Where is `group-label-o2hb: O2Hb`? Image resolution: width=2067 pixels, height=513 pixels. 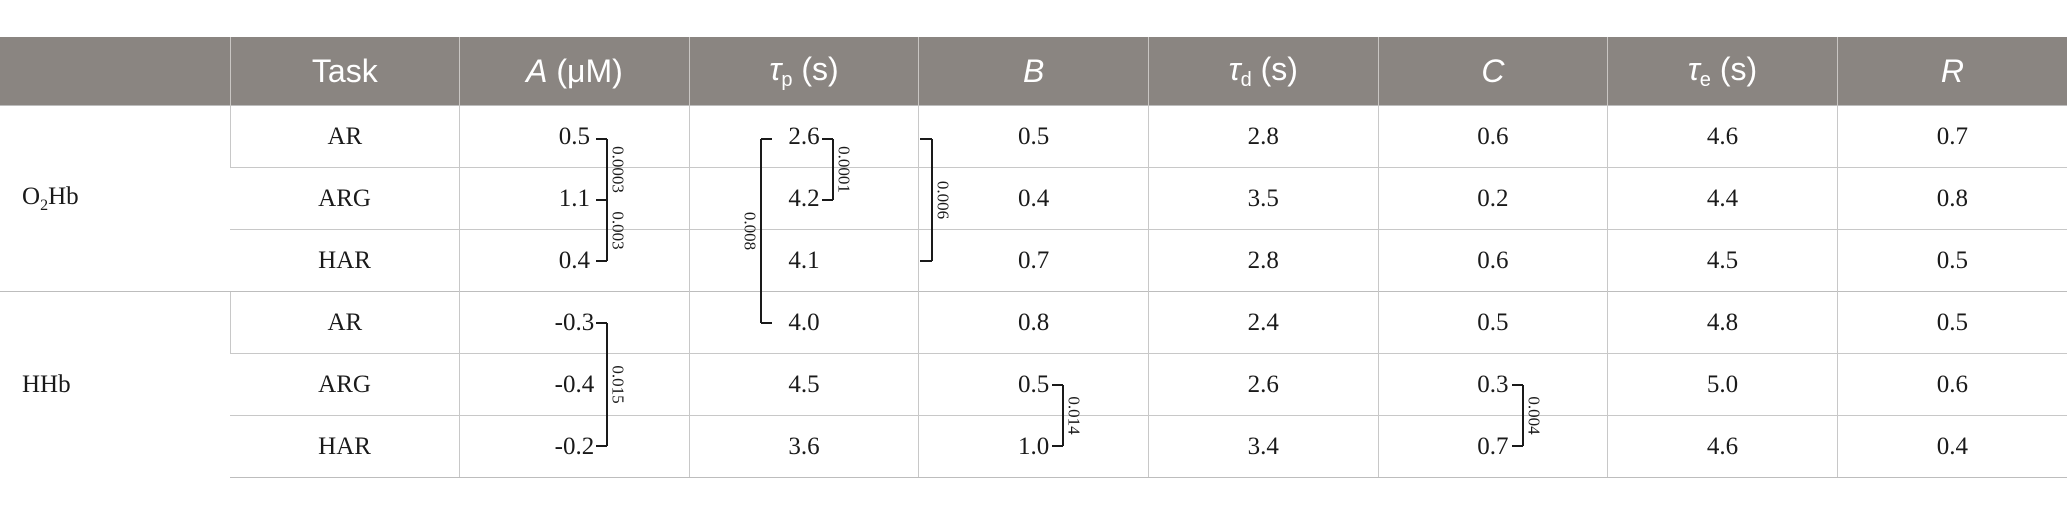 group-label-o2hb: O2Hb is located at coordinates (115, 198).